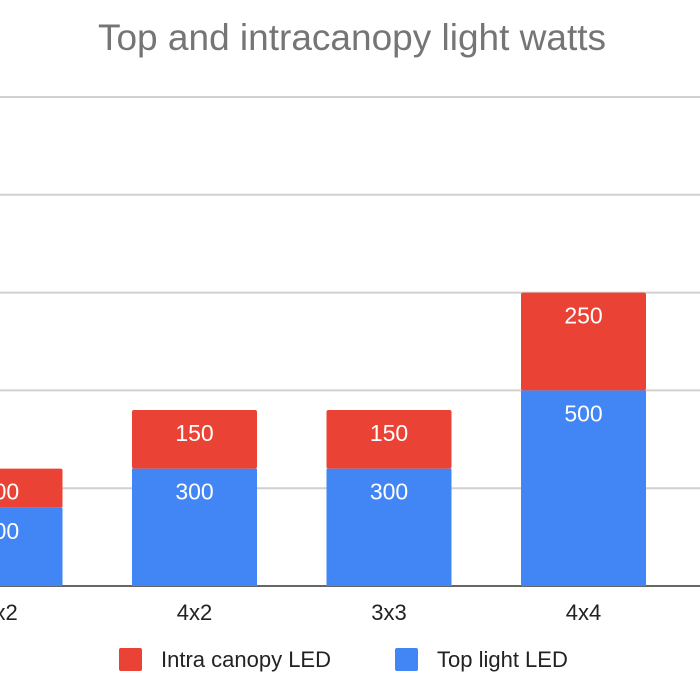 This screenshot has height=700, width=700. Describe the element at coordinates (352, 37) in the screenshot. I see `chart-title: Top and intracanopy light watts` at that location.